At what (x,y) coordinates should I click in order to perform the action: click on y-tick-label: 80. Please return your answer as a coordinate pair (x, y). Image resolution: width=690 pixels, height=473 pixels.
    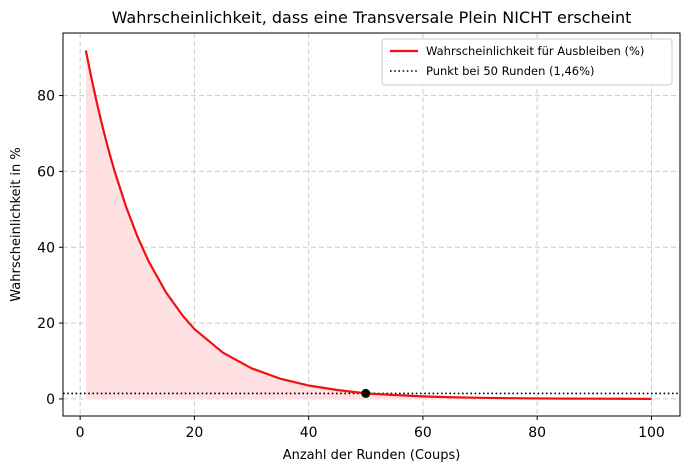
    Looking at the image, I should click on (46, 97).